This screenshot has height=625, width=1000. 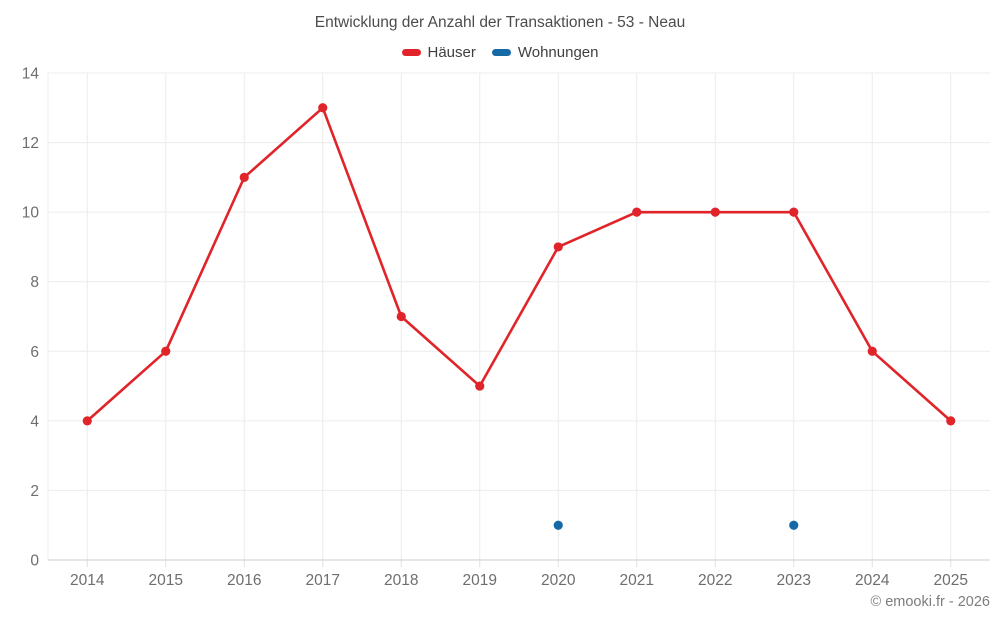 What do you see at coordinates (794, 525) in the screenshot?
I see `wohnungen-data-point-2023` at bounding box center [794, 525].